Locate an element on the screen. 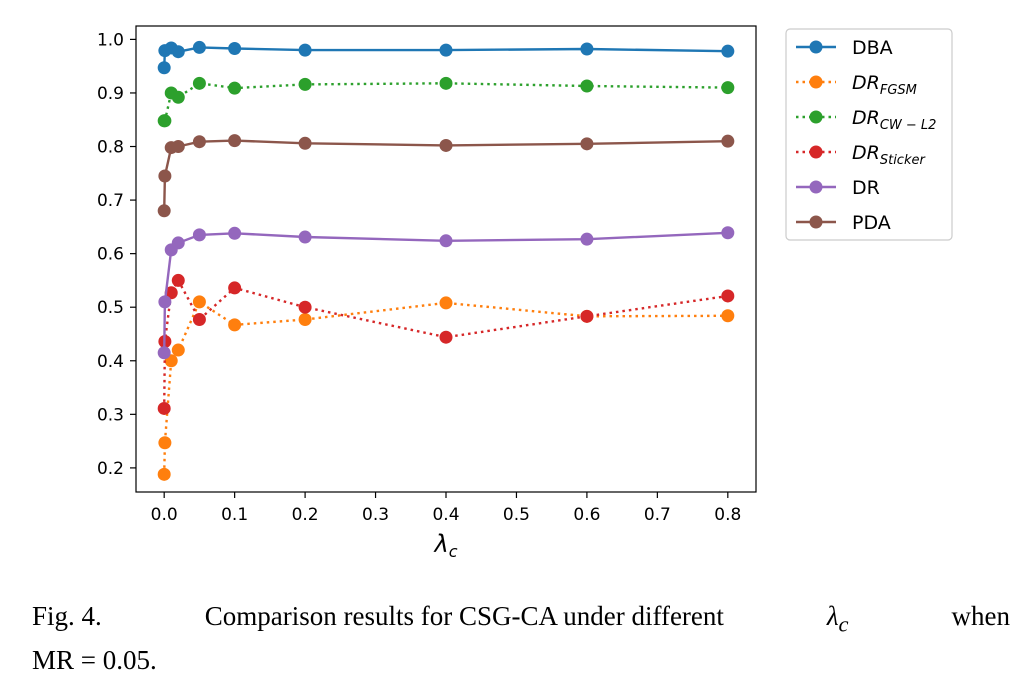 This screenshot has width=1030, height=678. legend-label: DR is located at coordinates (866, 188).